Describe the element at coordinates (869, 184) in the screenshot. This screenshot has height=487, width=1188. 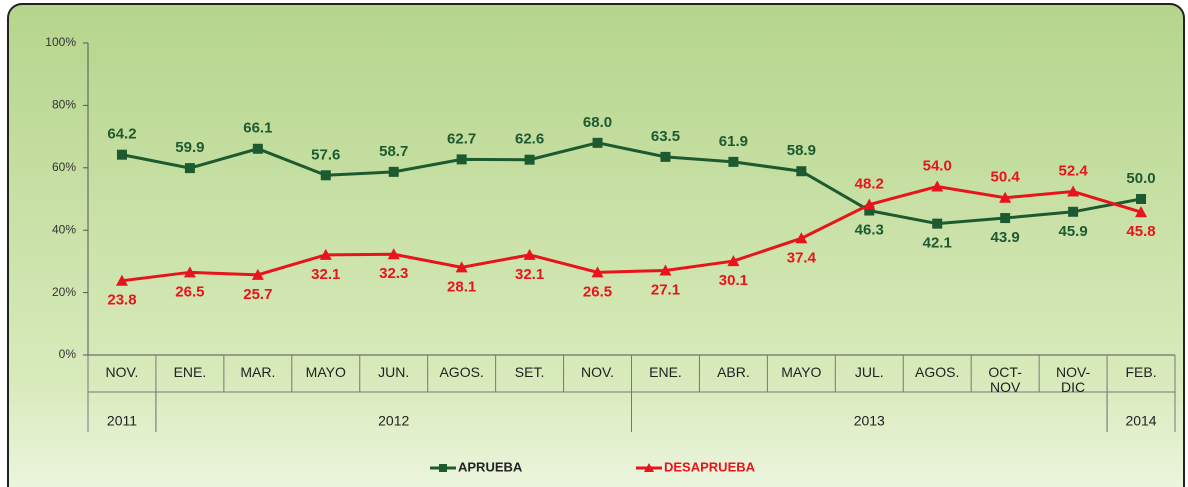
I see `data-label: 48.2` at that location.